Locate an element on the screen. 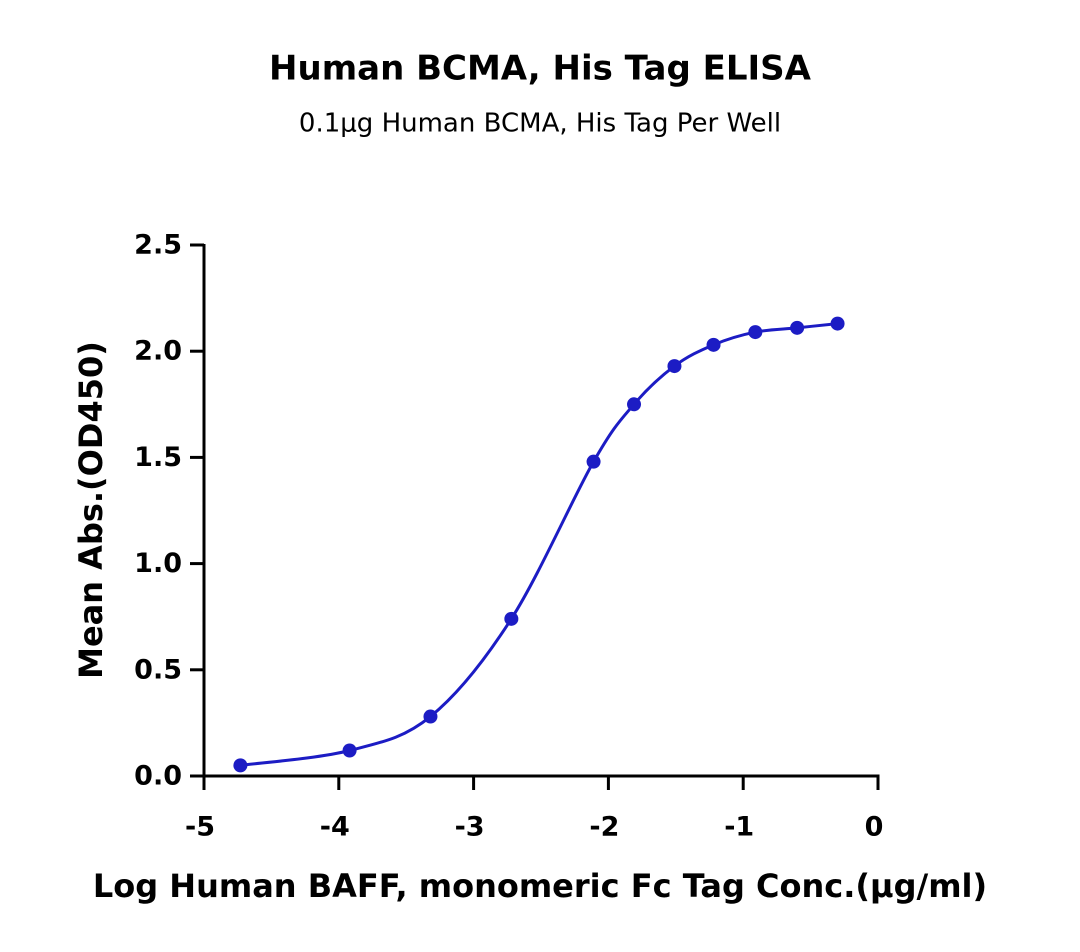 The image size is (1080, 952). x-tick-label: -1 is located at coordinates (739, 827).